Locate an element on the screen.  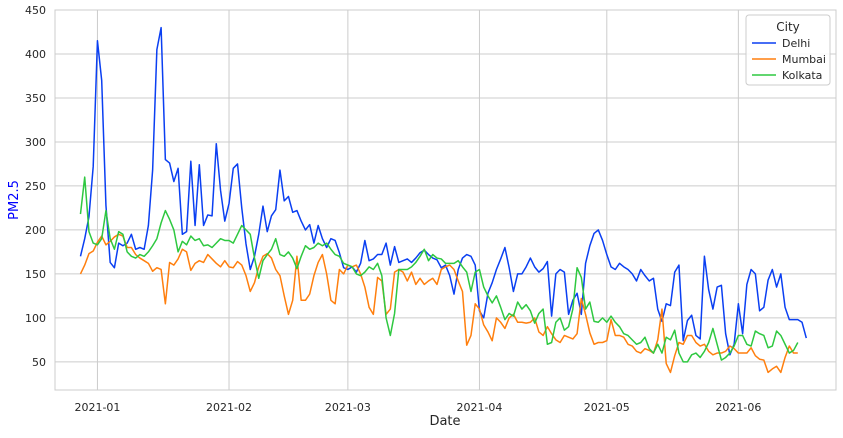
y-tick-label: 200 is located at coordinates (35, 230).